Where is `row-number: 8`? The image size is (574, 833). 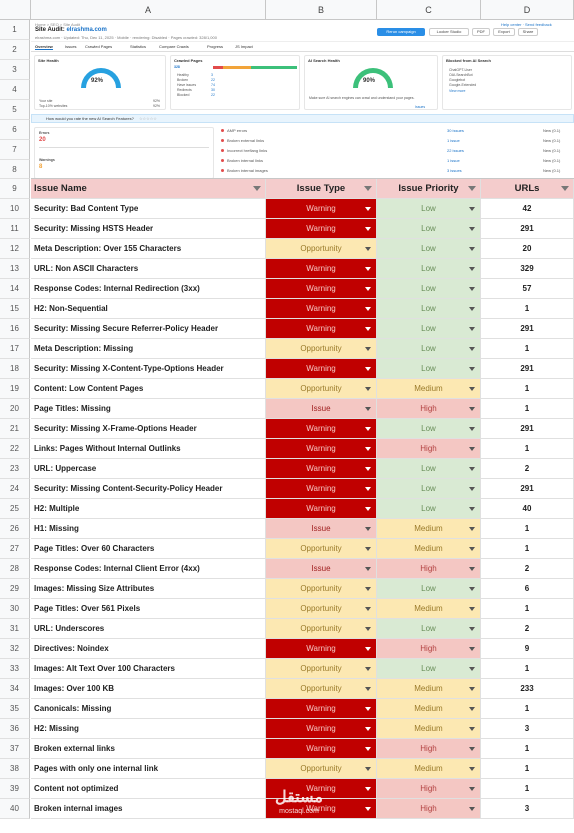 row-number: 8 is located at coordinates (15, 169).